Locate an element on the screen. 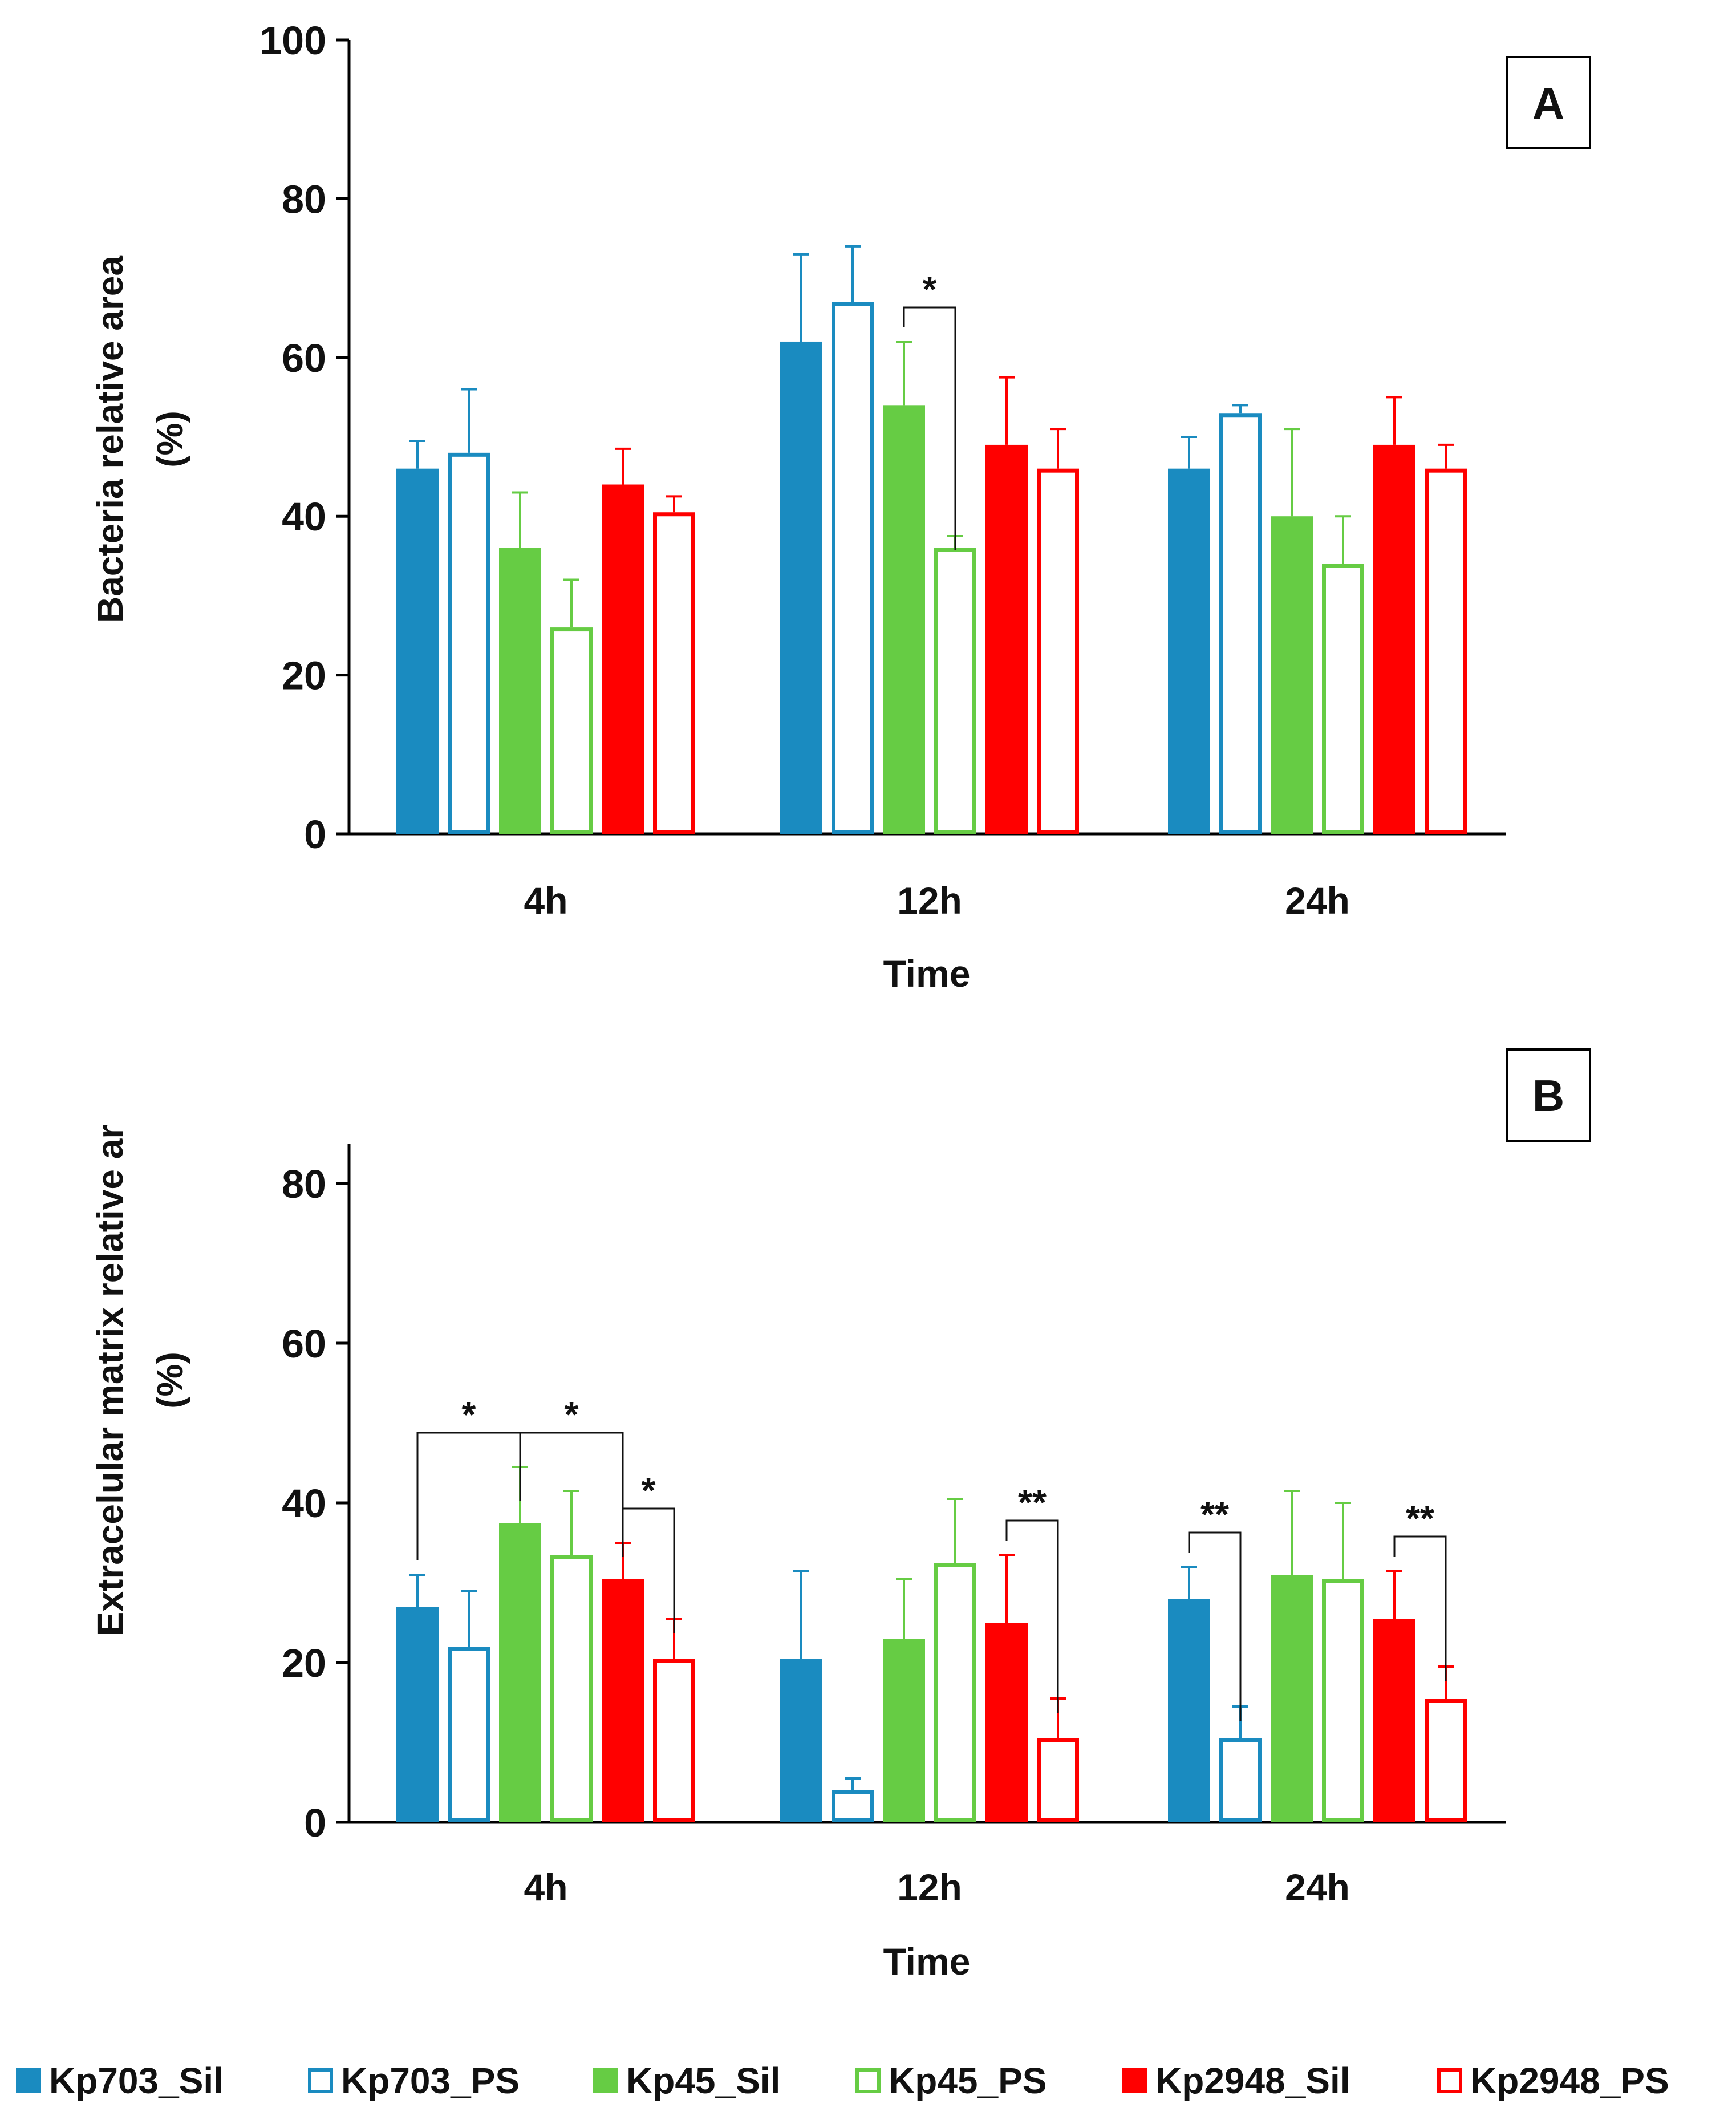  legend-swatch-kp703-sil is located at coordinates (28, 2080).